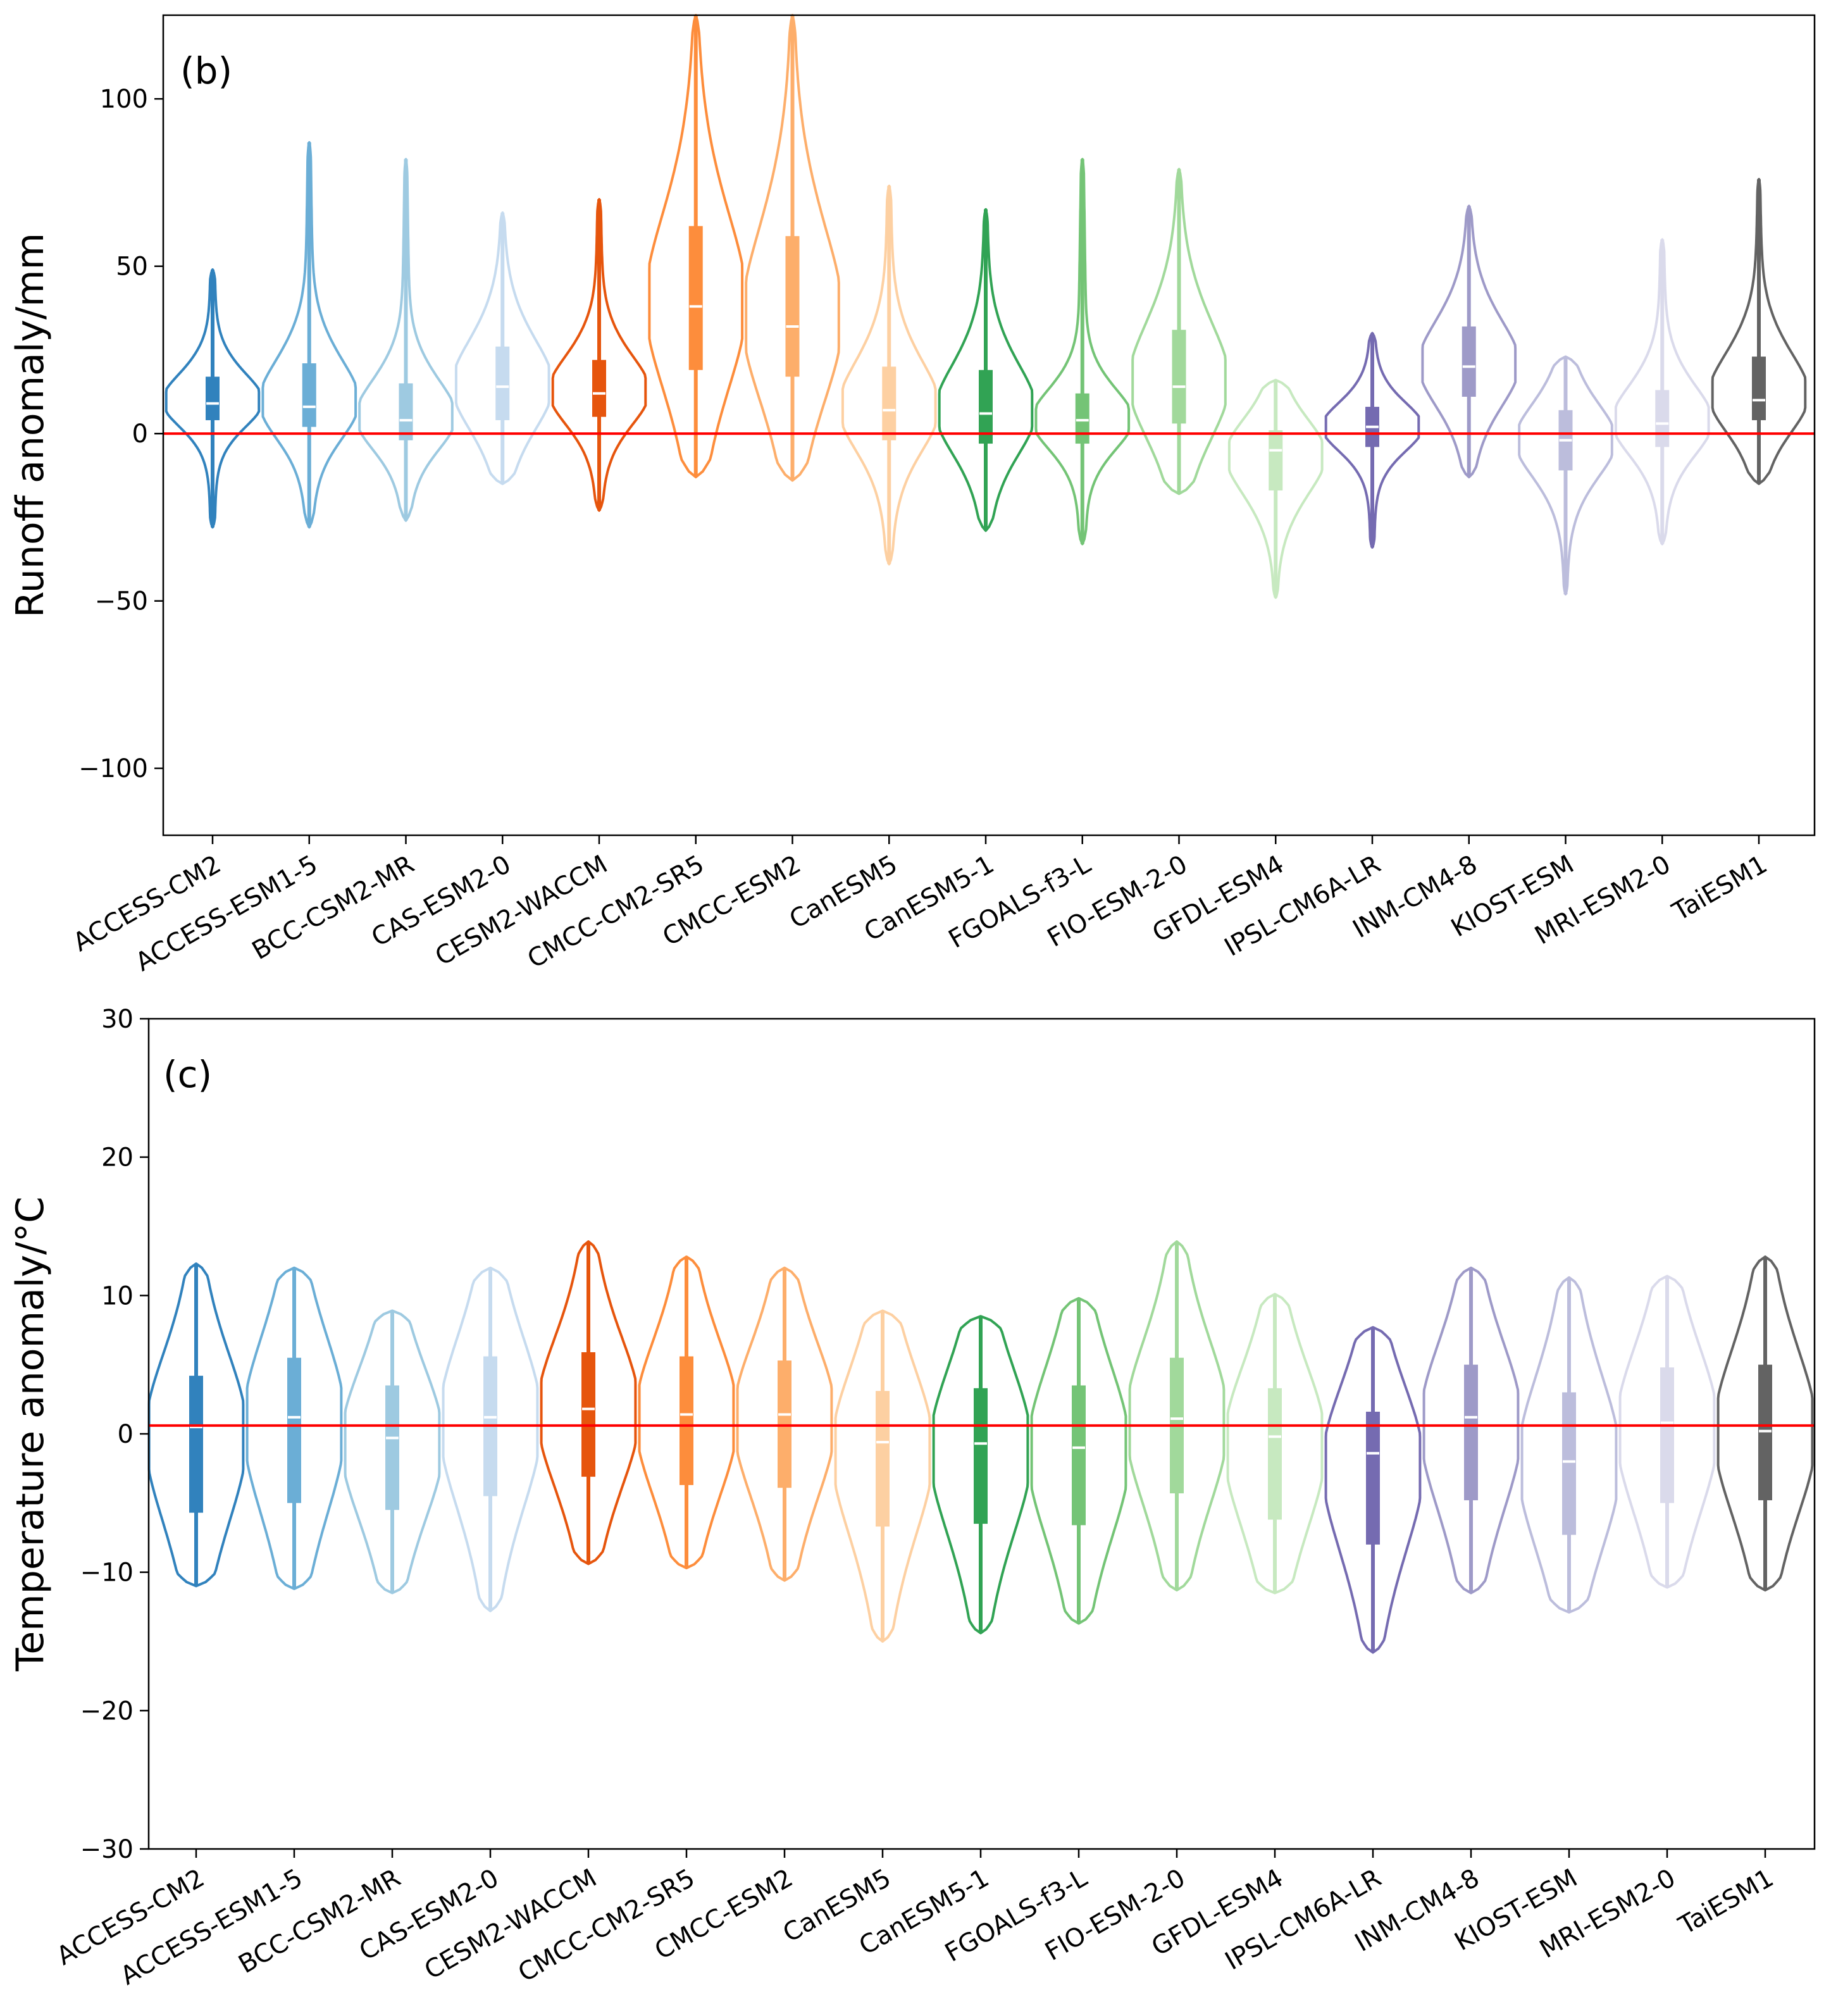 Image resolution: width=1831 pixels, height=2016 pixels. Describe the element at coordinates (117, 1295) in the screenshot. I see `temperature-y-tick-label: 10` at that location.